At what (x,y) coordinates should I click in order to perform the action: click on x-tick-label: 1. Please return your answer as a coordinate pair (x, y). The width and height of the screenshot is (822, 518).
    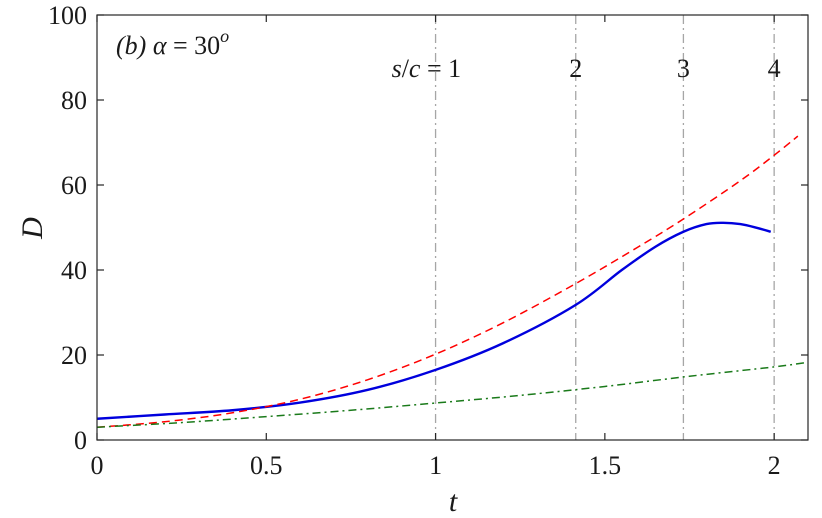
    Looking at the image, I should click on (435, 465).